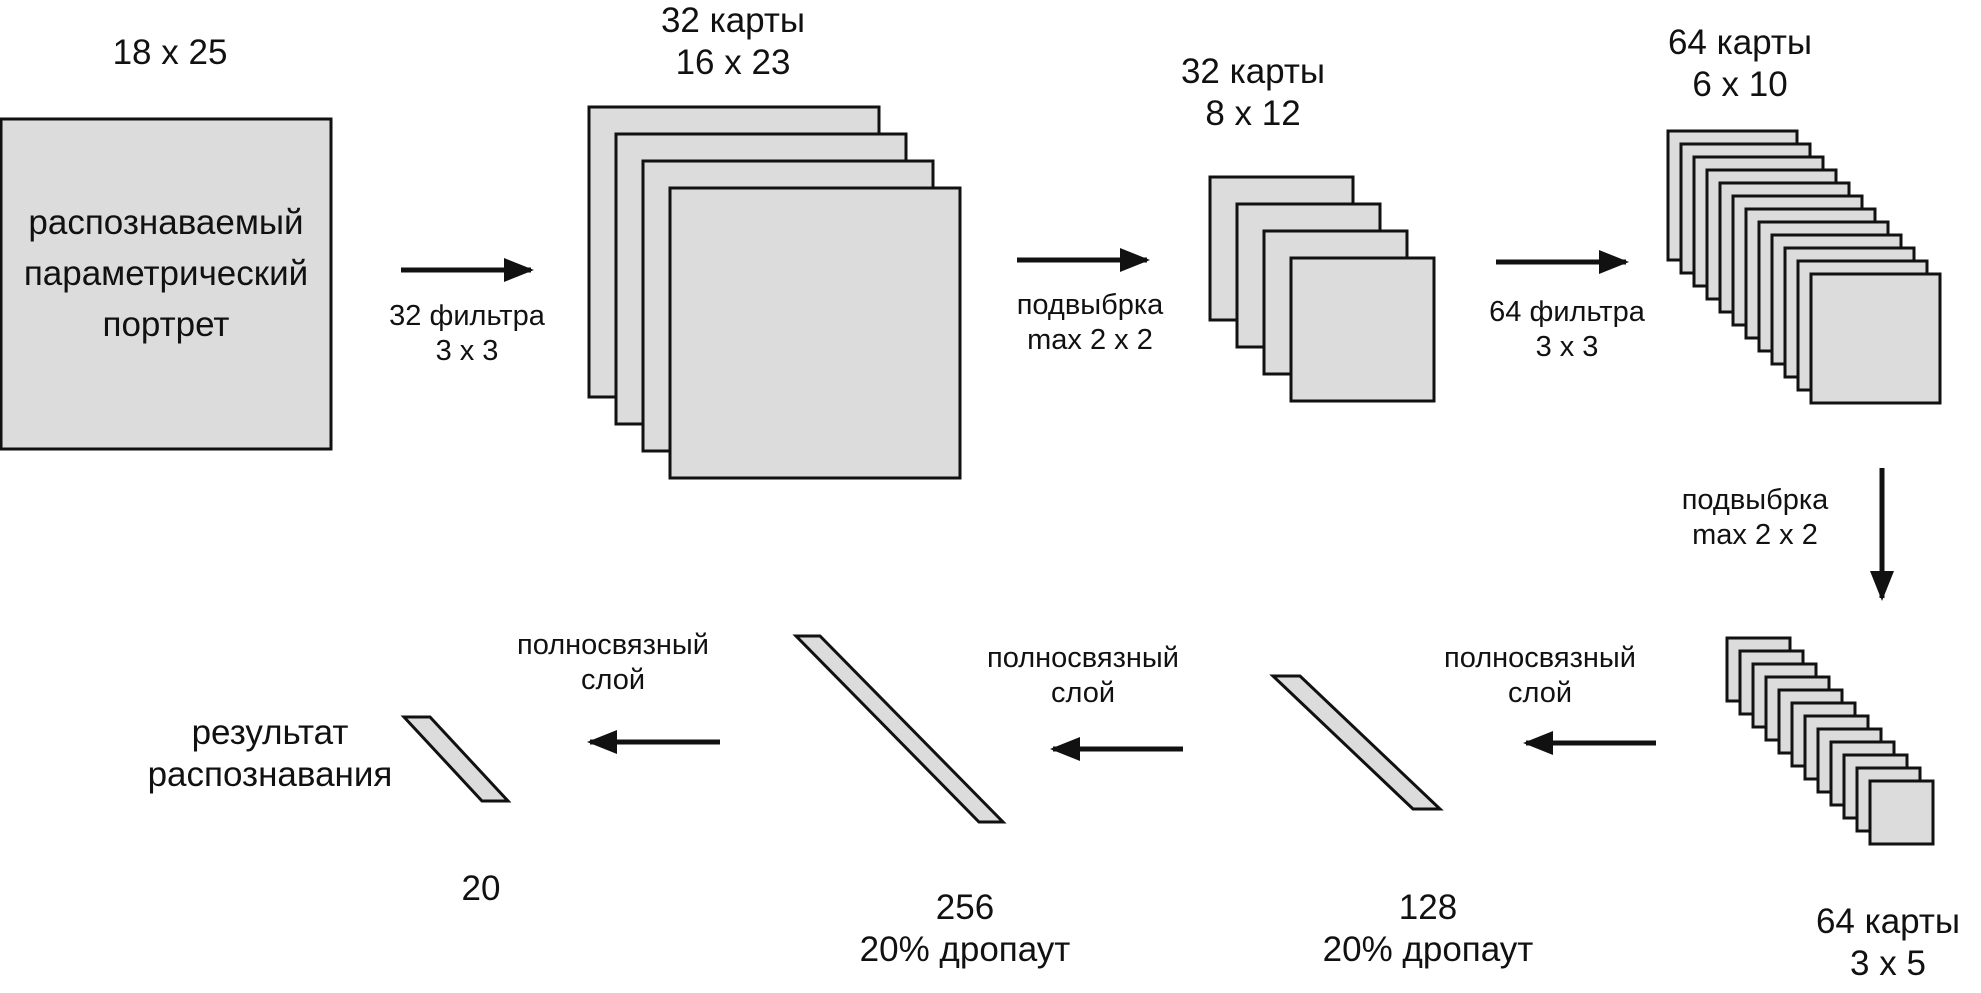 The height and width of the screenshot is (993, 1981). What do you see at coordinates (1740, 84) in the screenshot?
I see `maps3-size: 6 x 10` at bounding box center [1740, 84].